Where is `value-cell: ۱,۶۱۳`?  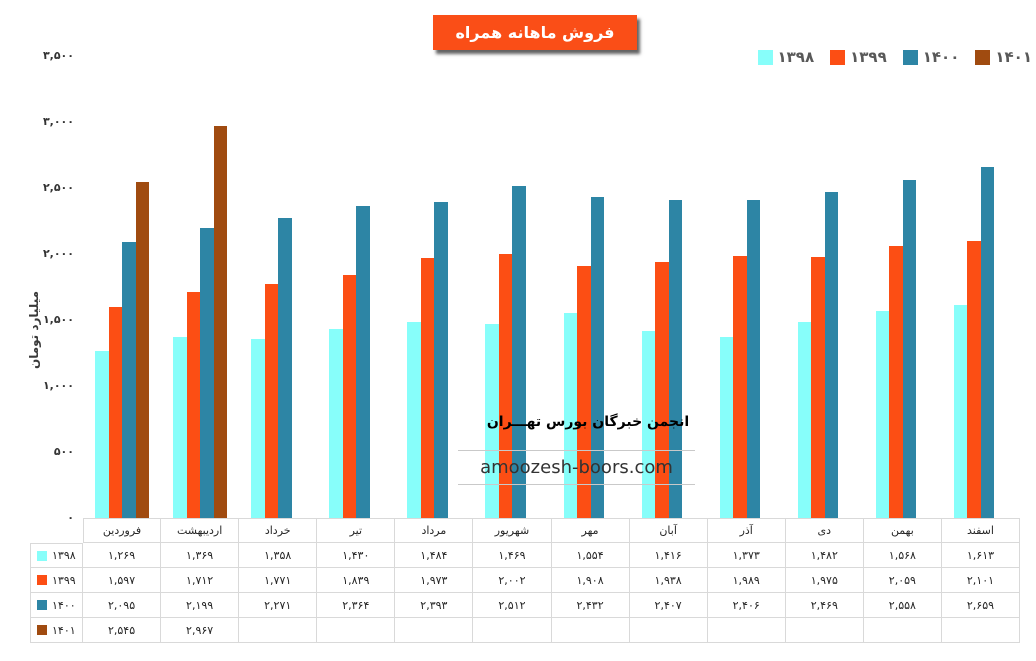 value-cell: ۱,۶۱۳ is located at coordinates (980, 555).